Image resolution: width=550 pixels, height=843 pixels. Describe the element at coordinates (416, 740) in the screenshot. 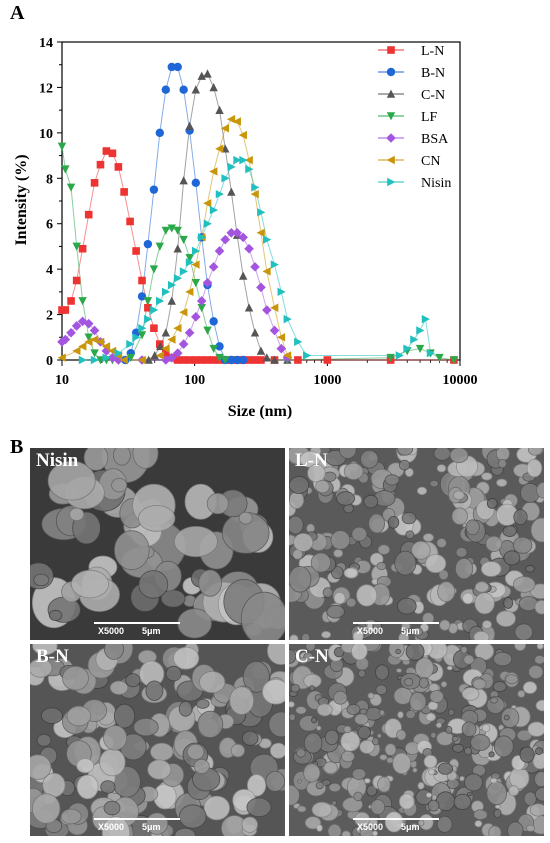

I see `sem-image-c-n: C-N X5000 5μm` at that location.